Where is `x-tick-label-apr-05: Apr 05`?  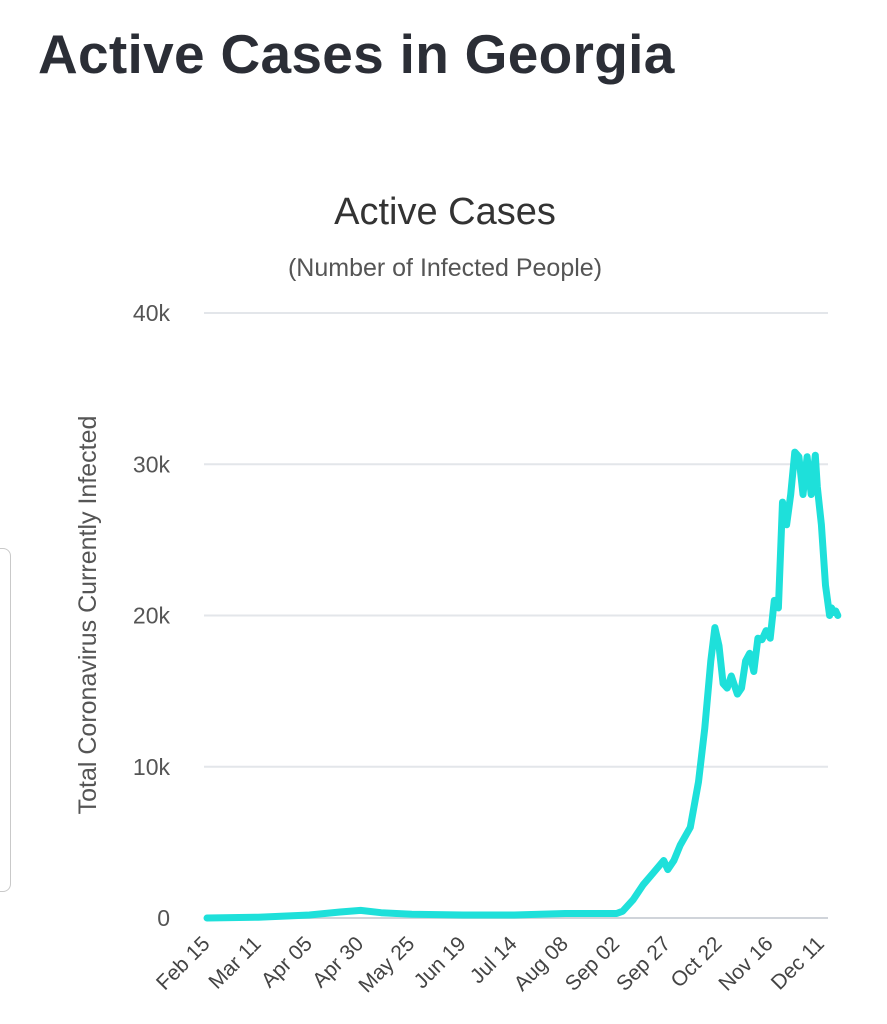 x-tick-label-apr-05: Apr 05 is located at coordinates (287, 962).